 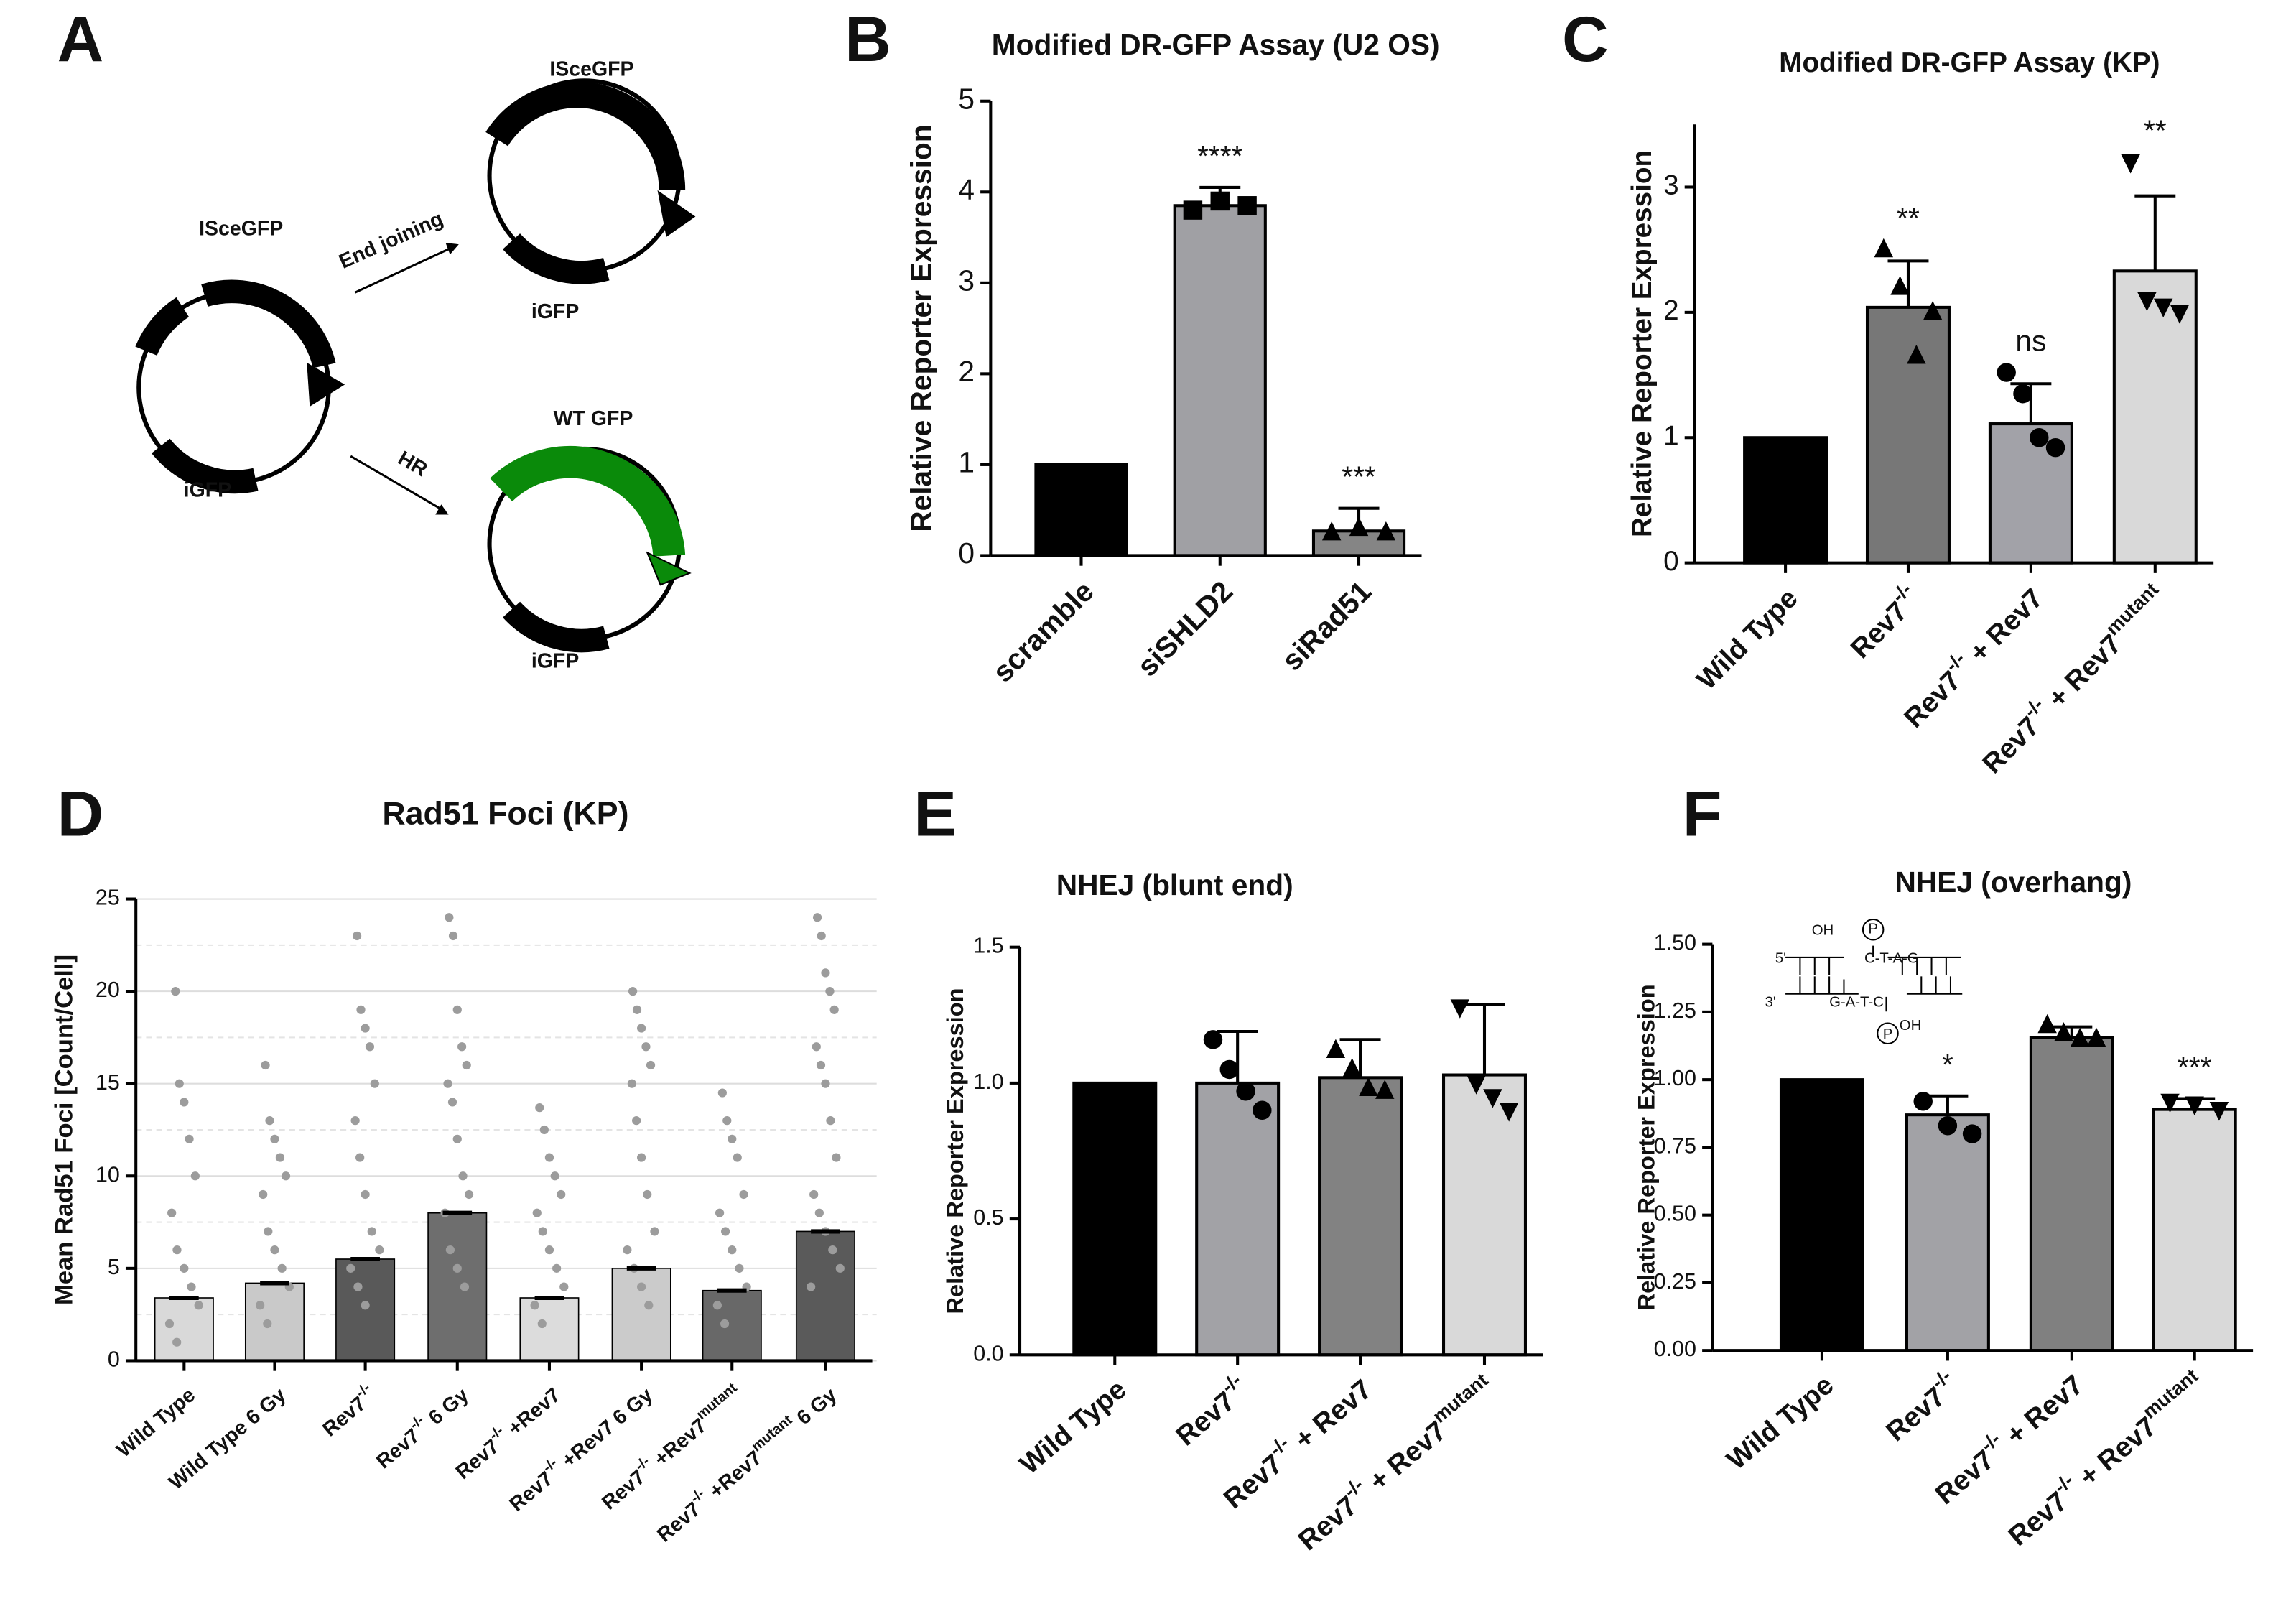 I want to click on y-tick-label: 0.25, so click(x=1675, y=1281).